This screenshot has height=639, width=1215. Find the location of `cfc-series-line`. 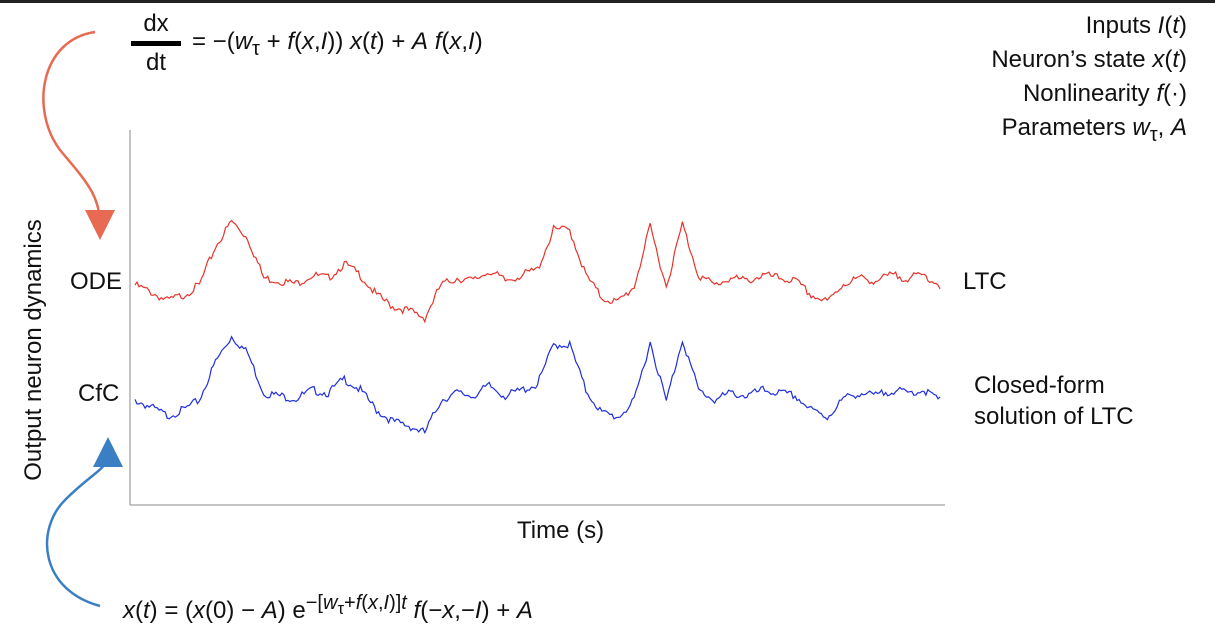

cfc-series-line is located at coordinates (537, 385).